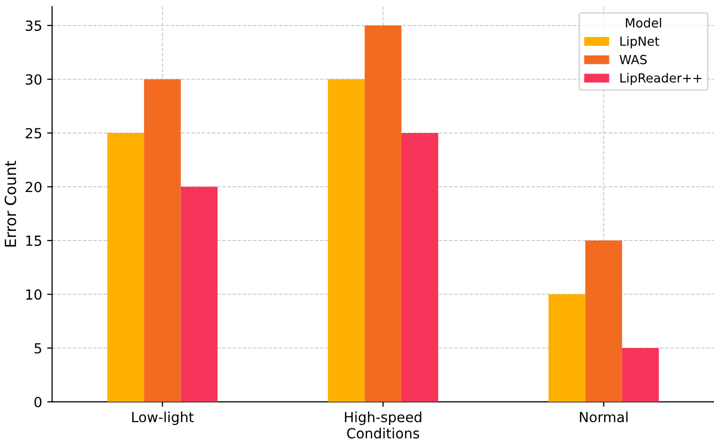 The width and height of the screenshot is (714, 444). I want to click on x-tick-label: Normal, so click(604, 417).